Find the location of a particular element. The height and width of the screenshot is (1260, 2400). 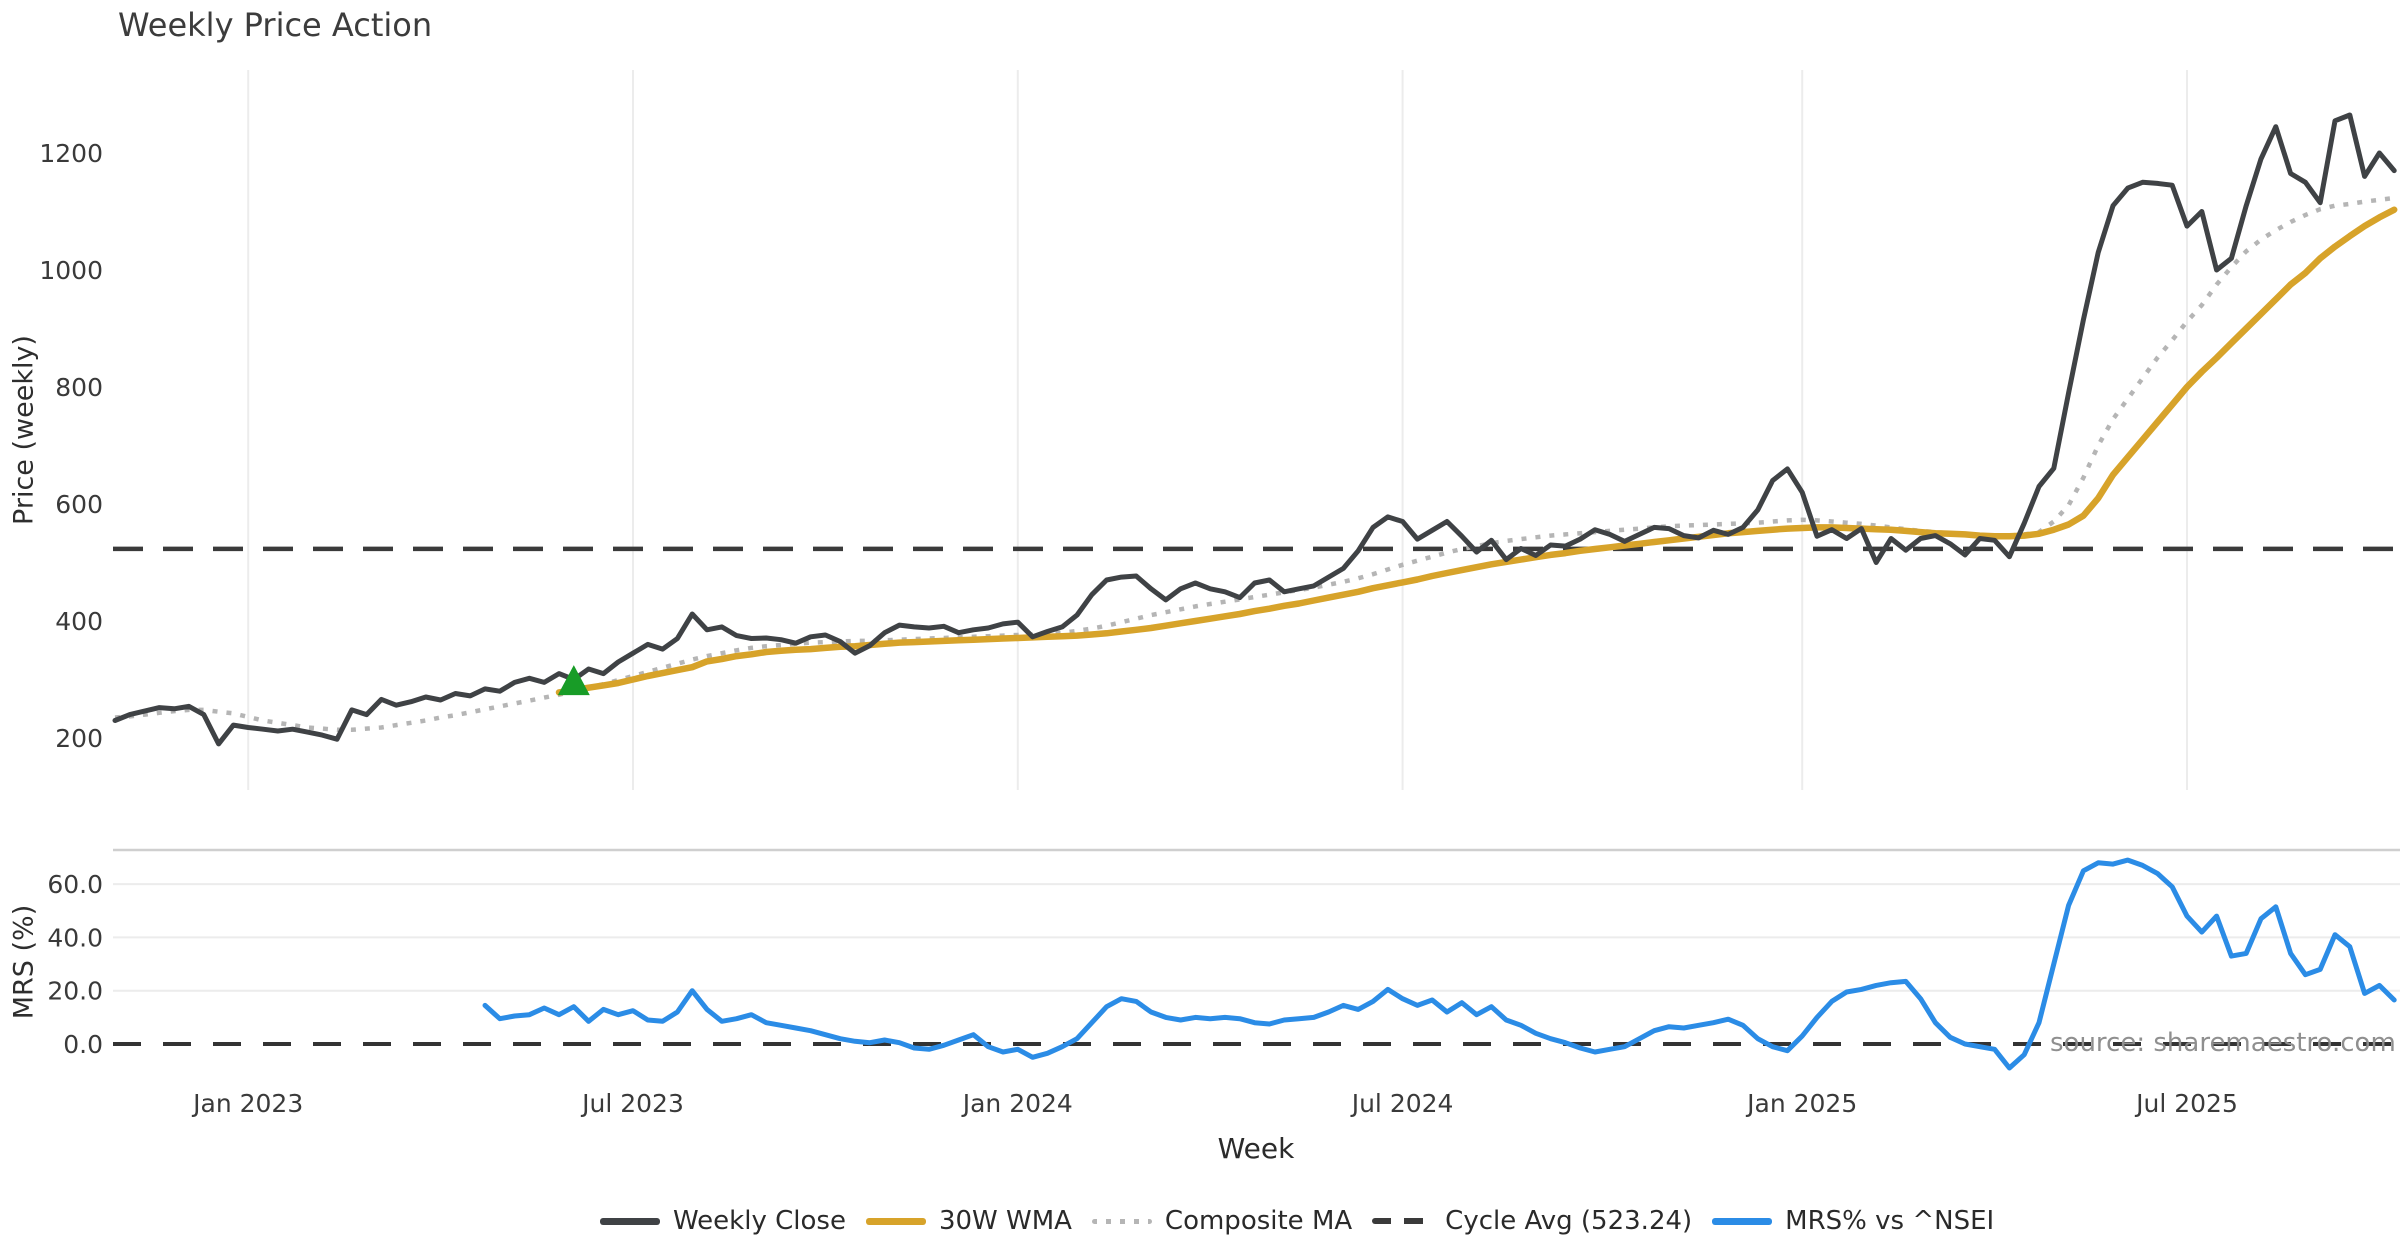

legend-item-2: Composite MA is located at coordinates (1222, 1221).